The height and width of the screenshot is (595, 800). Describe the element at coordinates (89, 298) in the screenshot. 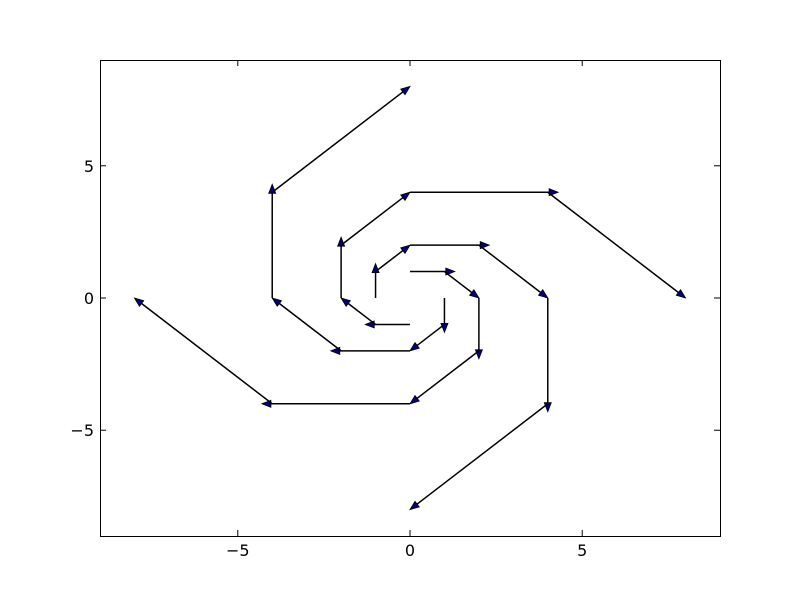

I see `y-tick-label: 0` at that location.